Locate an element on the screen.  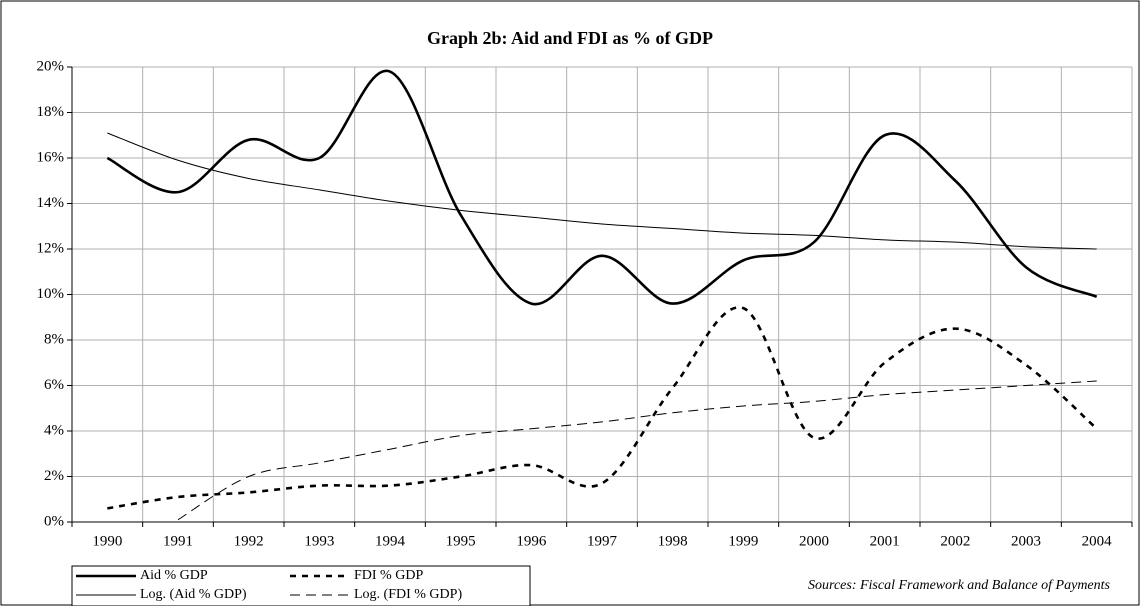
x-tick-label: 2000 is located at coordinates (814, 541).